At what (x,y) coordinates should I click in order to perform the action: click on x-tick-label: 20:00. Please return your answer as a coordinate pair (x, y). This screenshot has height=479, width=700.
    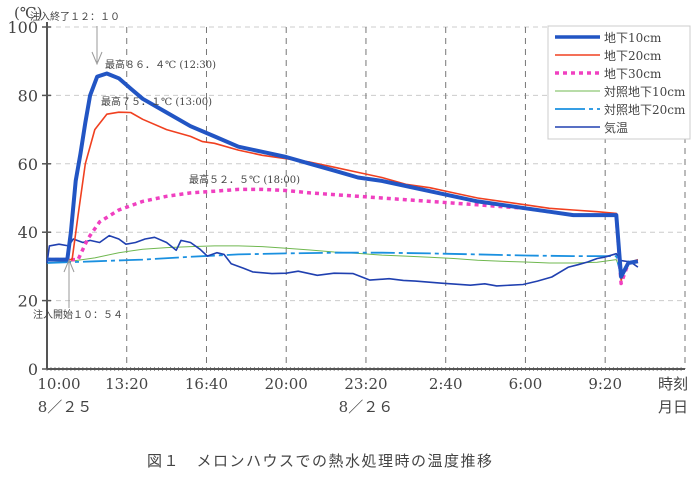
    Looking at the image, I should click on (286, 384).